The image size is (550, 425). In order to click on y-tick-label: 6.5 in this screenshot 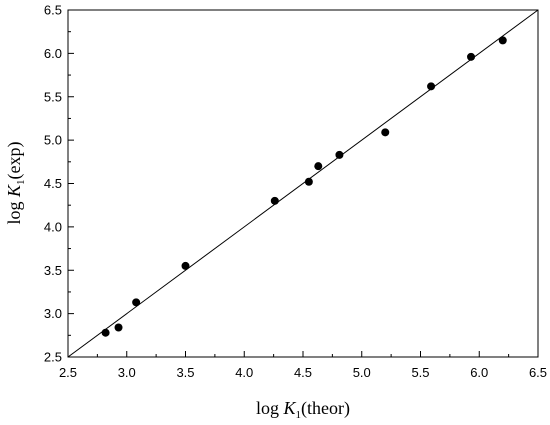, I will do `click(53, 10)`.